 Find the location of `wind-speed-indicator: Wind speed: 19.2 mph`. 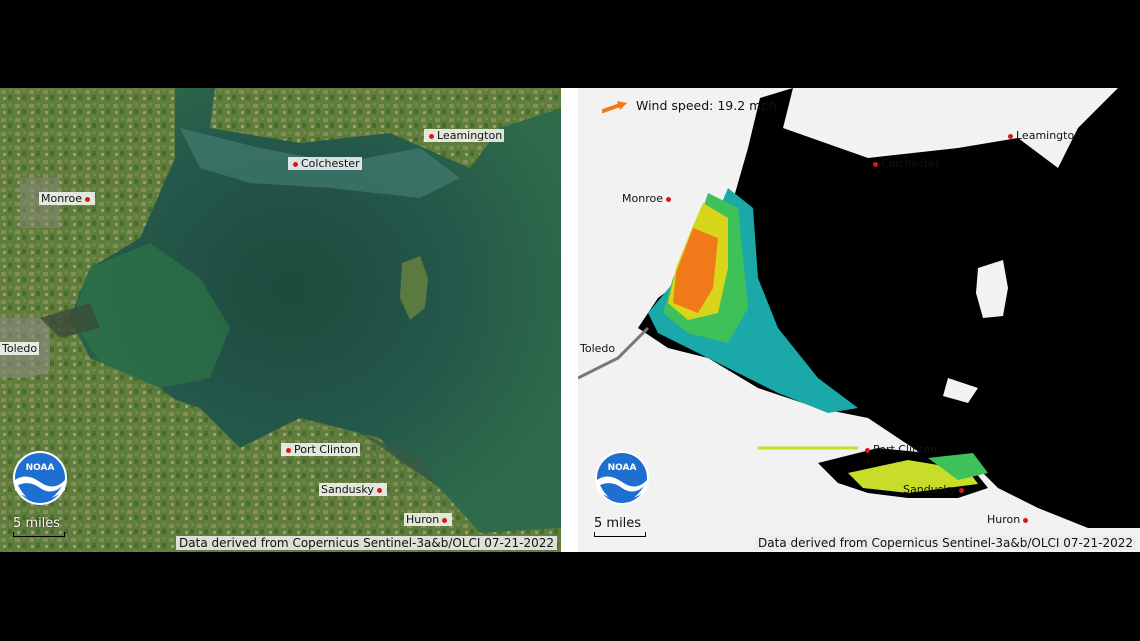

wind-speed-indicator: Wind speed: 19.2 mph is located at coordinates (689, 105).